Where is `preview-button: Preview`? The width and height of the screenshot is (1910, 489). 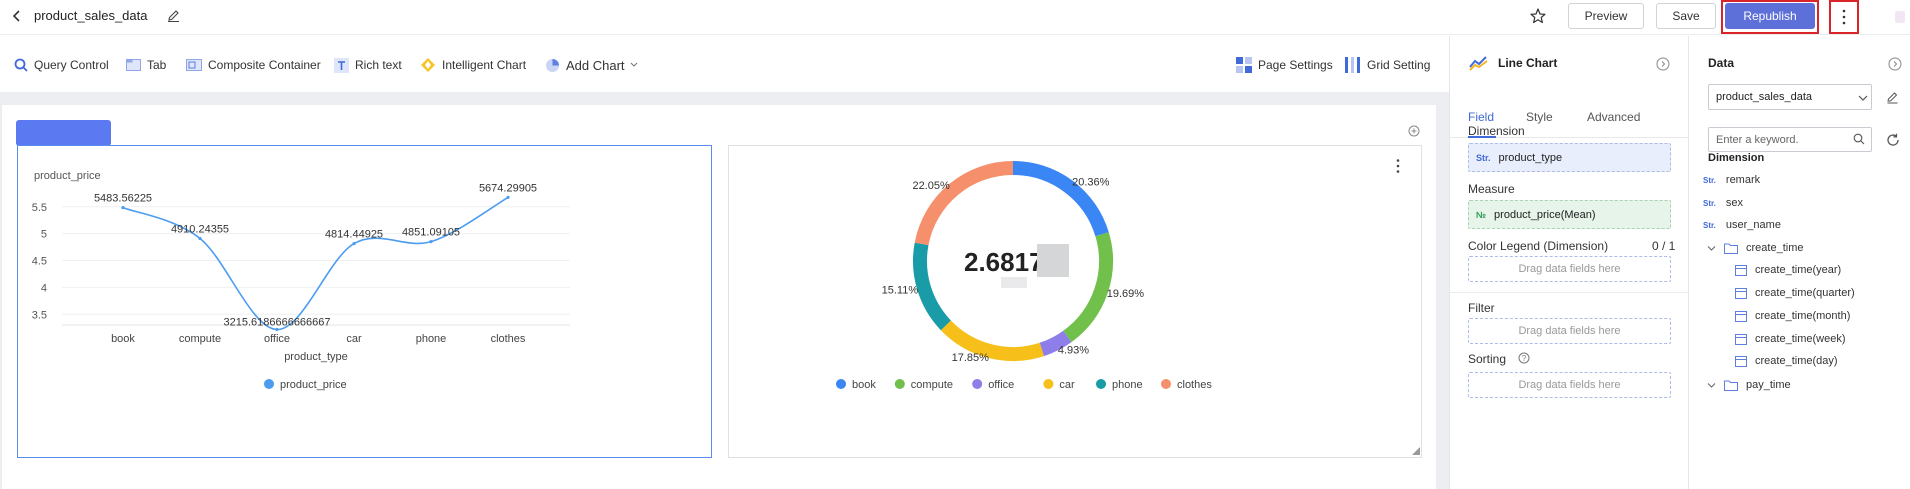 preview-button: Preview is located at coordinates (1606, 16).